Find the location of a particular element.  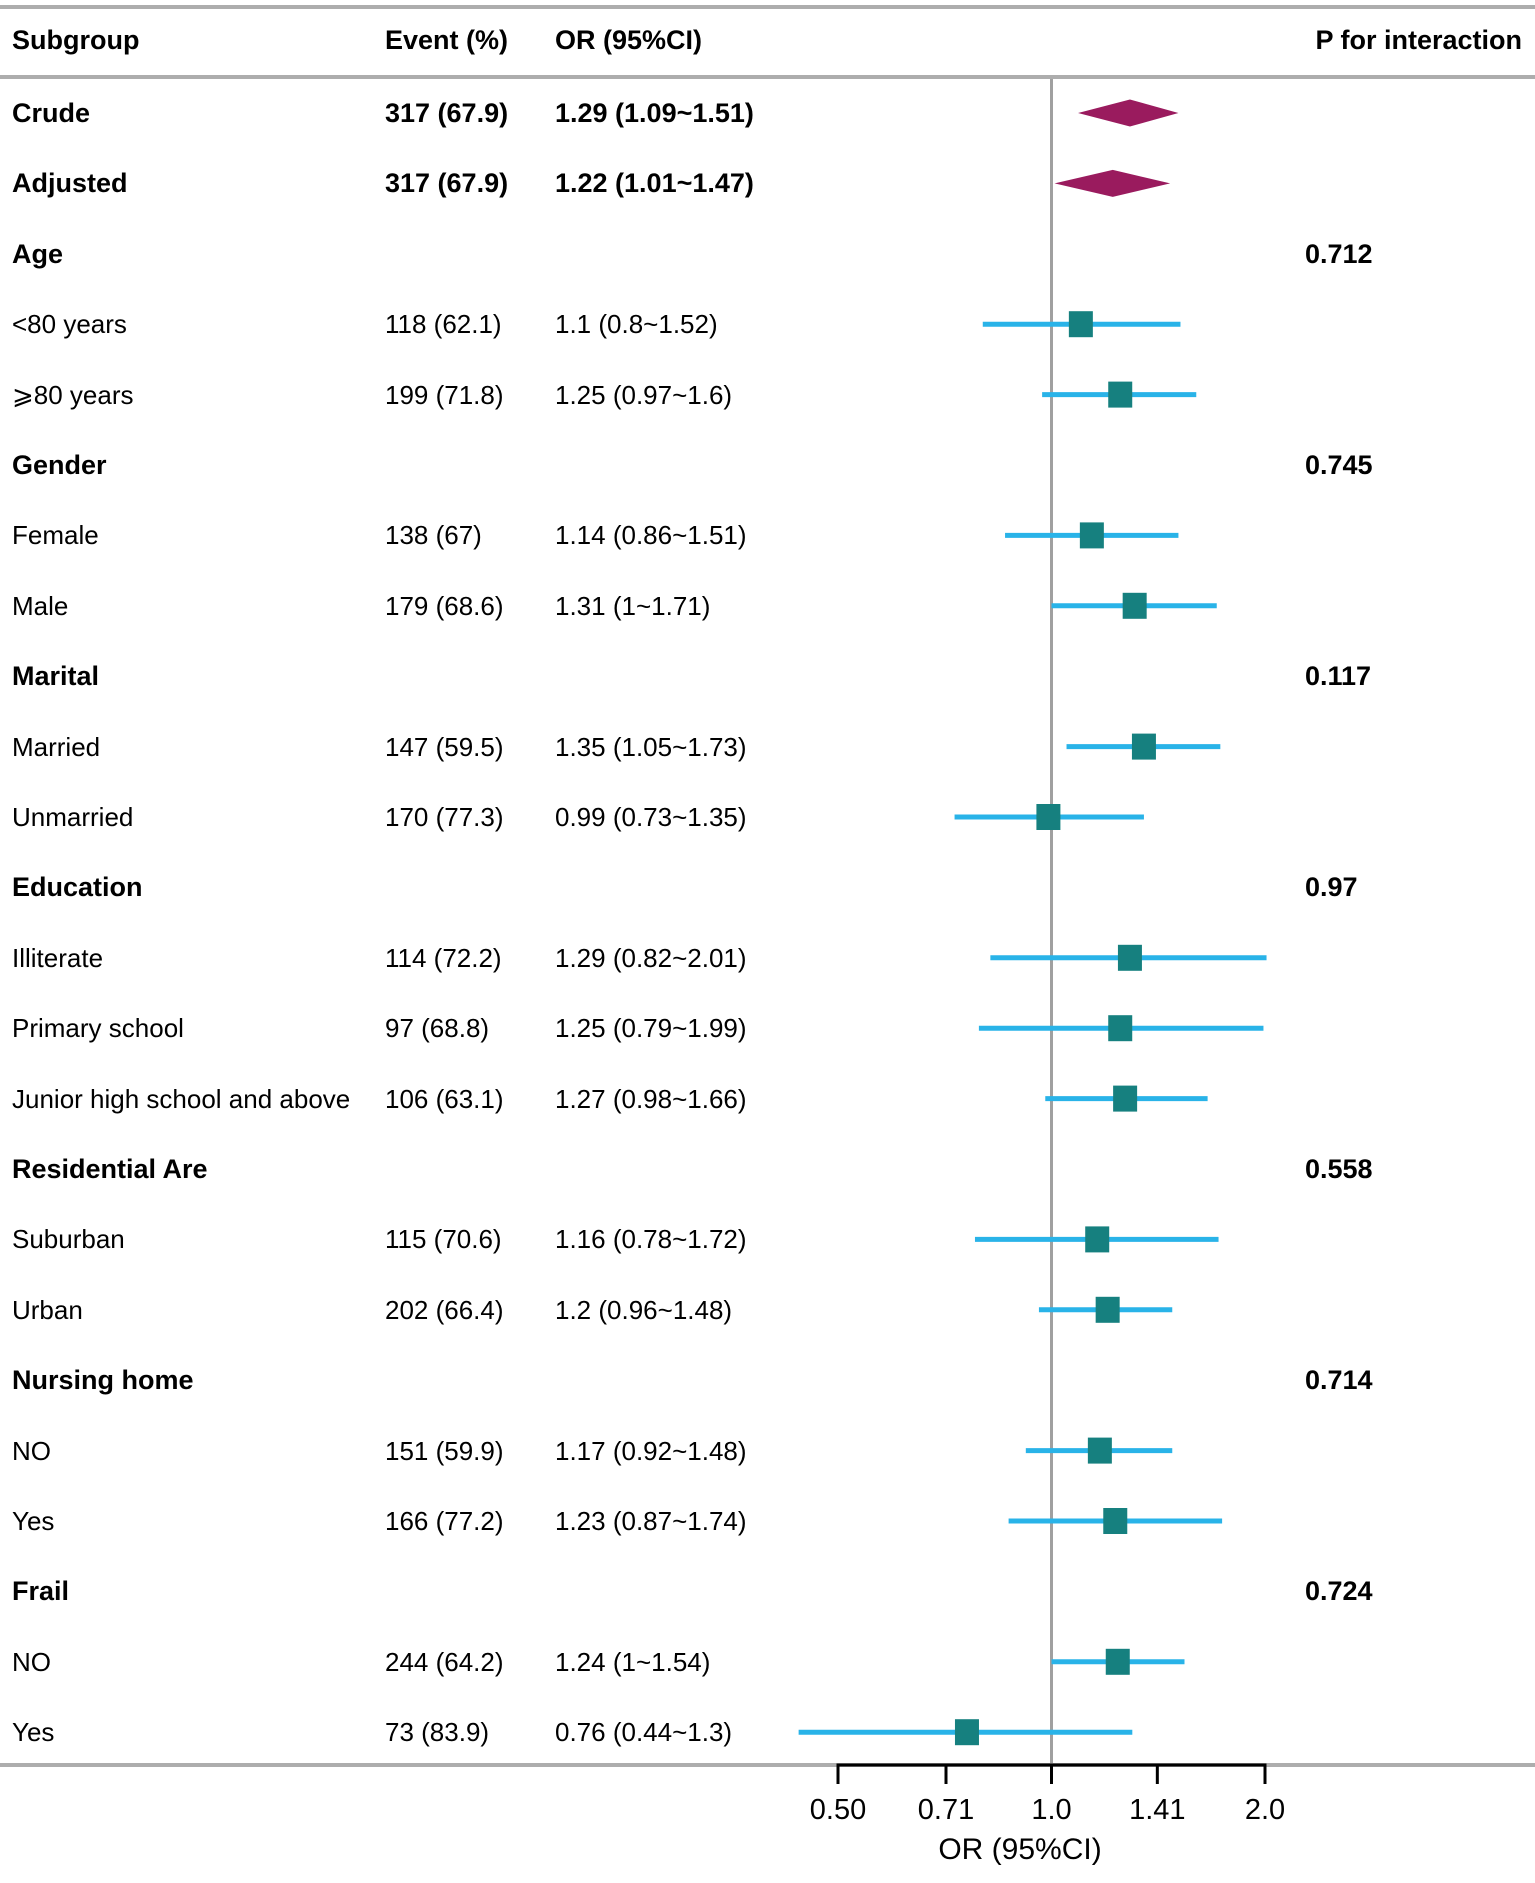

row-label: ⩾80 years is located at coordinates (73, 394).